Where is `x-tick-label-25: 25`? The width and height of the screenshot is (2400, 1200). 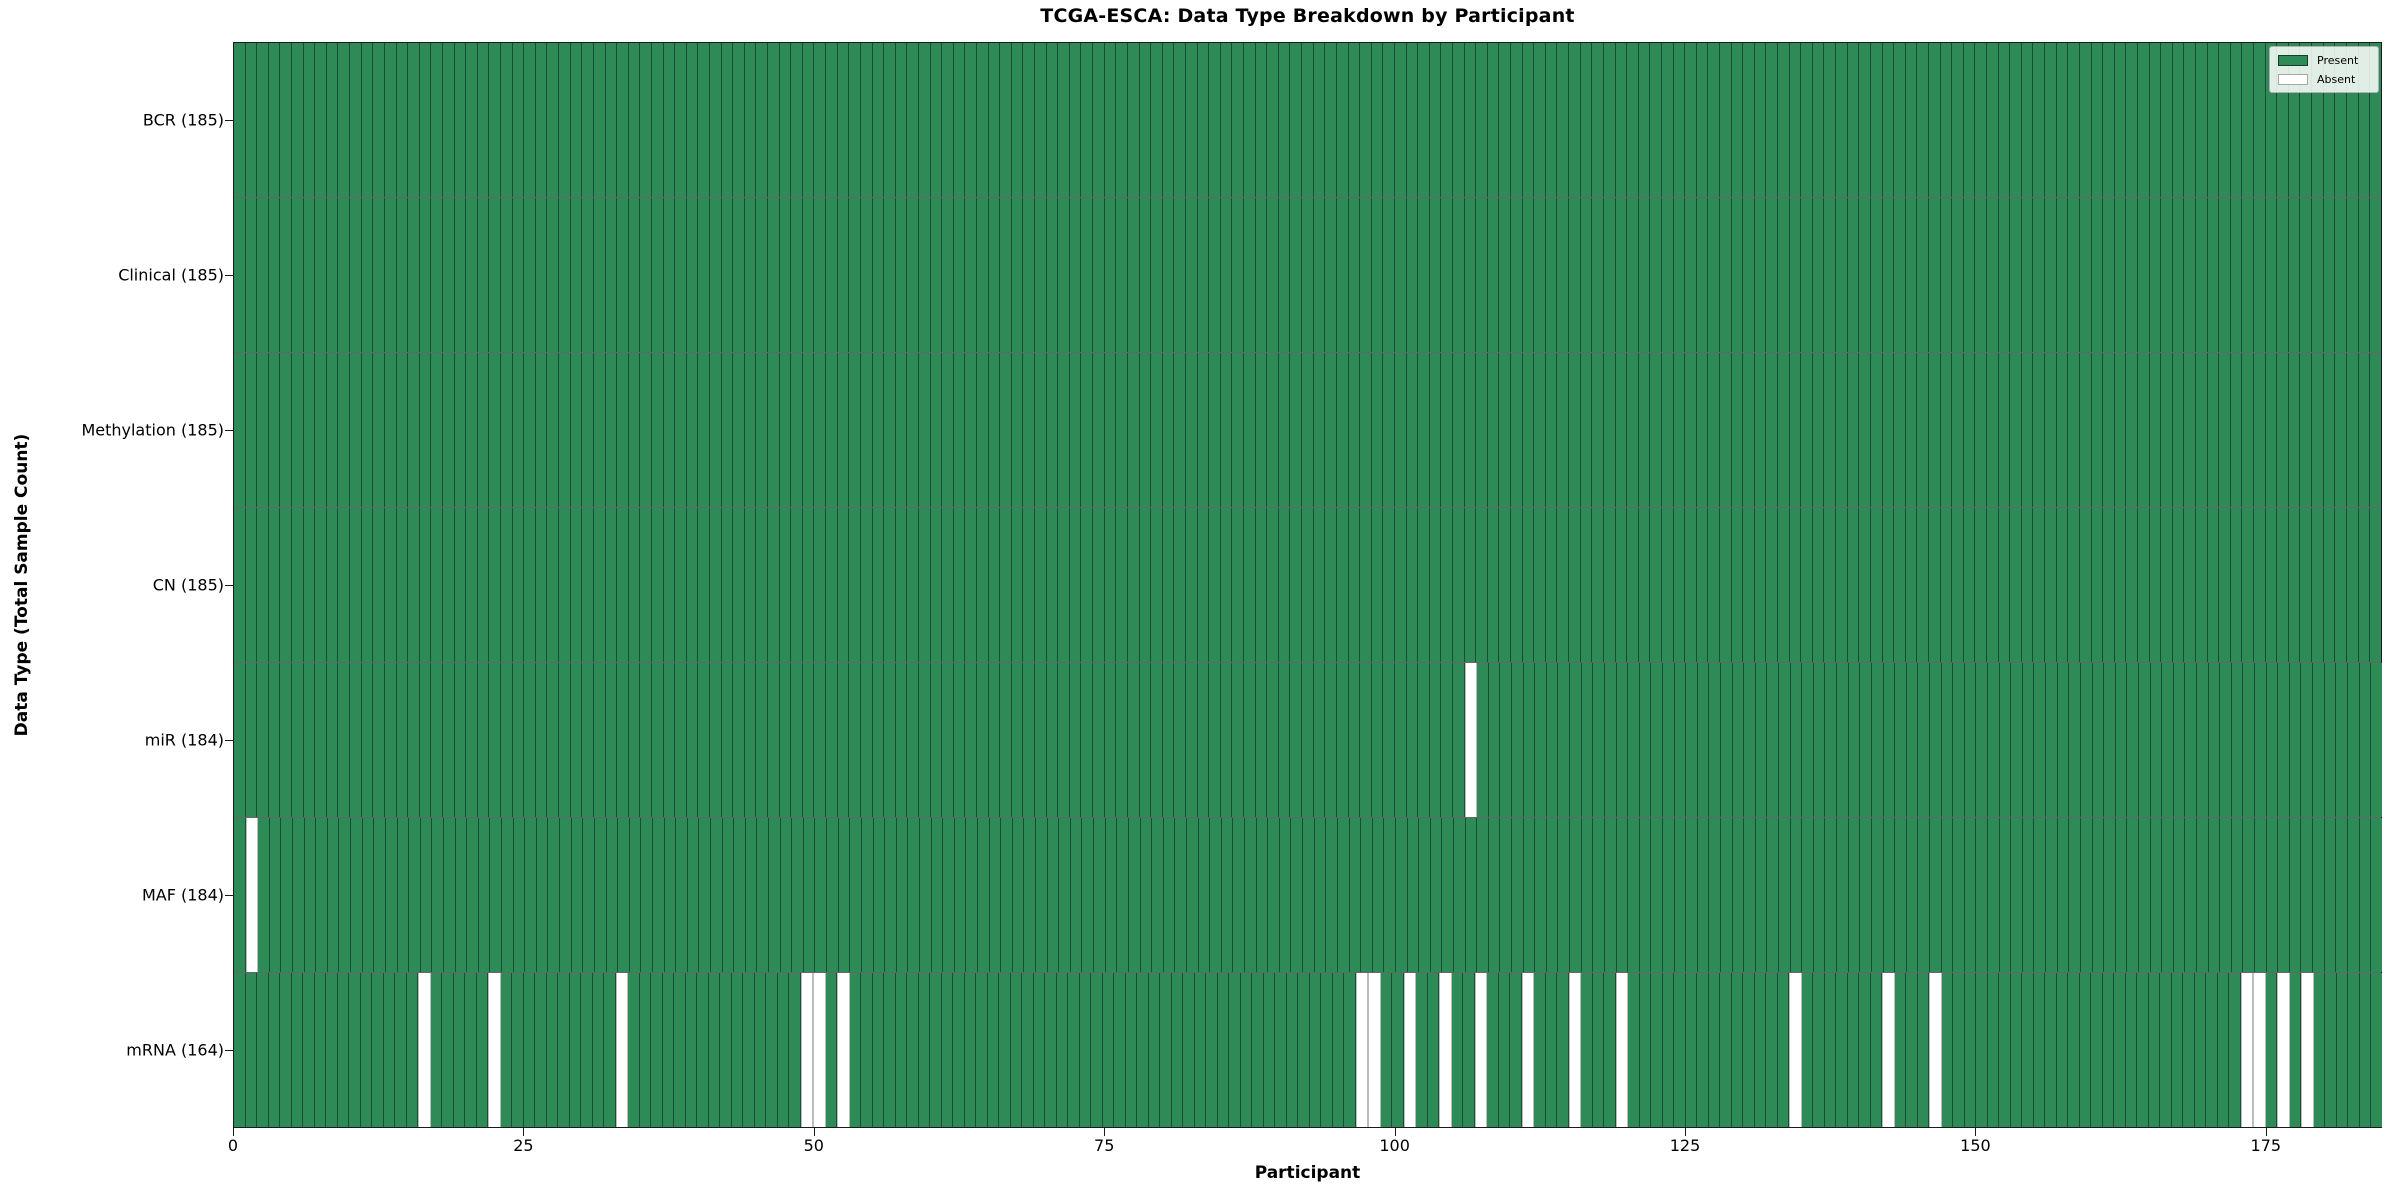
x-tick-label-25: 25 is located at coordinates (523, 1145).